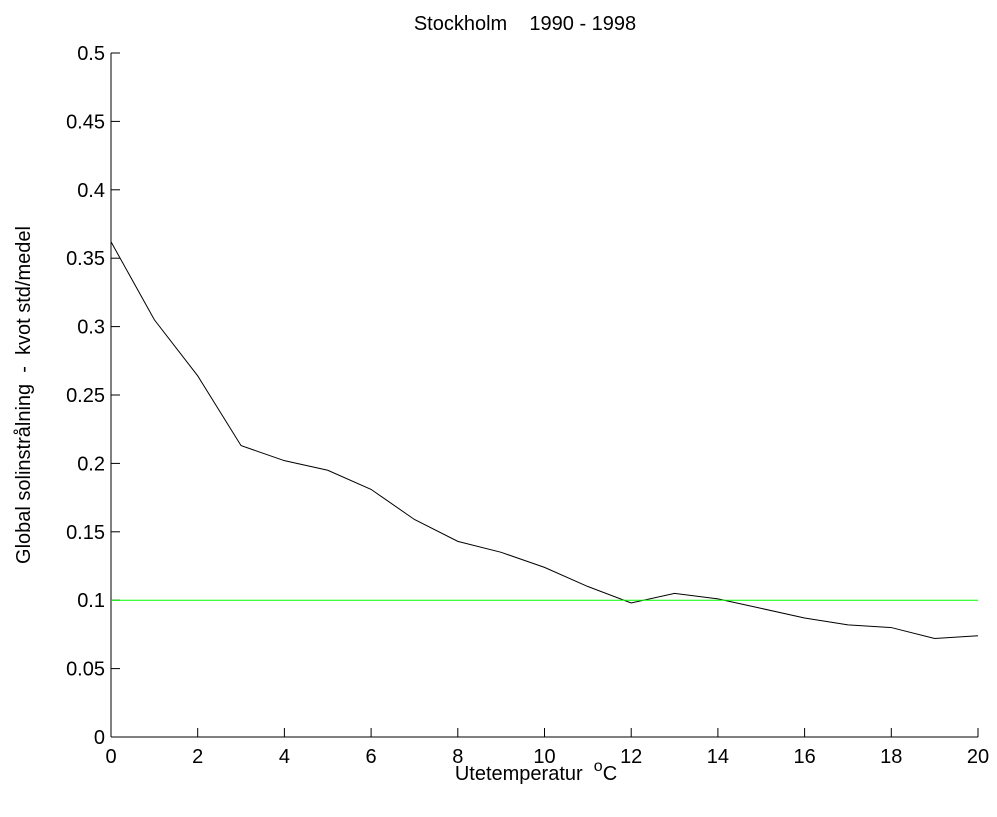 The image size is (997, 817). Describe the element at coordinates (91, 54) in the screenshot. I see `y-tick-label: 0.5` at that location.